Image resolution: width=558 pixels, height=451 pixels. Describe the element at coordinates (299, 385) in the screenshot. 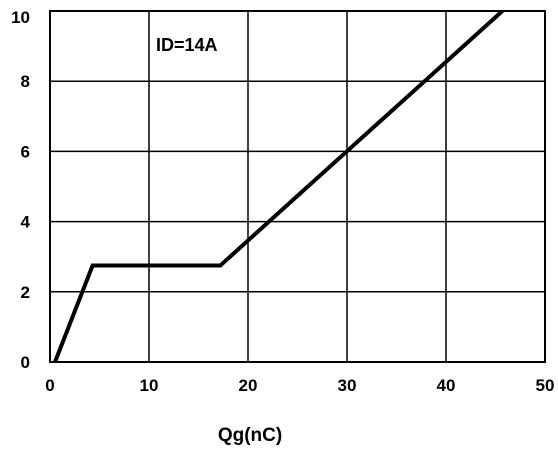

I see `x-tick-labels: 0 10 20 30 40 50` at that location.